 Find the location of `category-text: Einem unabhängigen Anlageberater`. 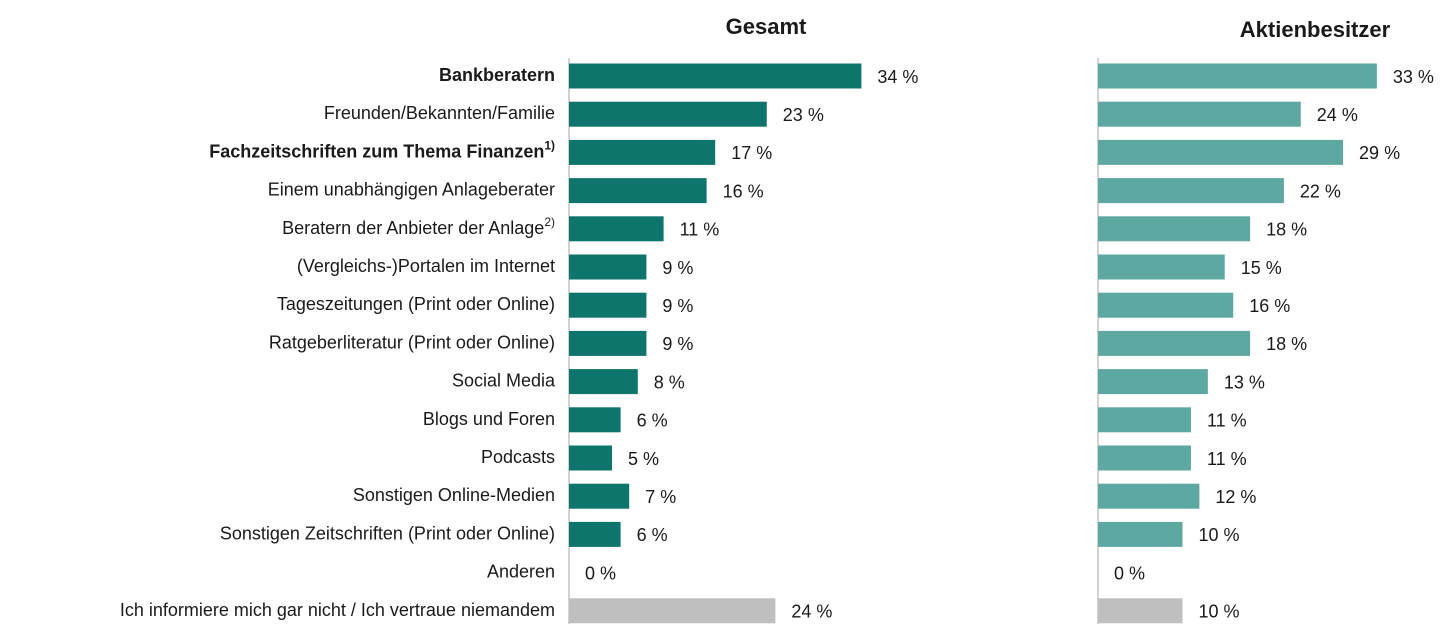

category-text: Einem unabhängigen Anlageberater is located at coordinates (411, 189).